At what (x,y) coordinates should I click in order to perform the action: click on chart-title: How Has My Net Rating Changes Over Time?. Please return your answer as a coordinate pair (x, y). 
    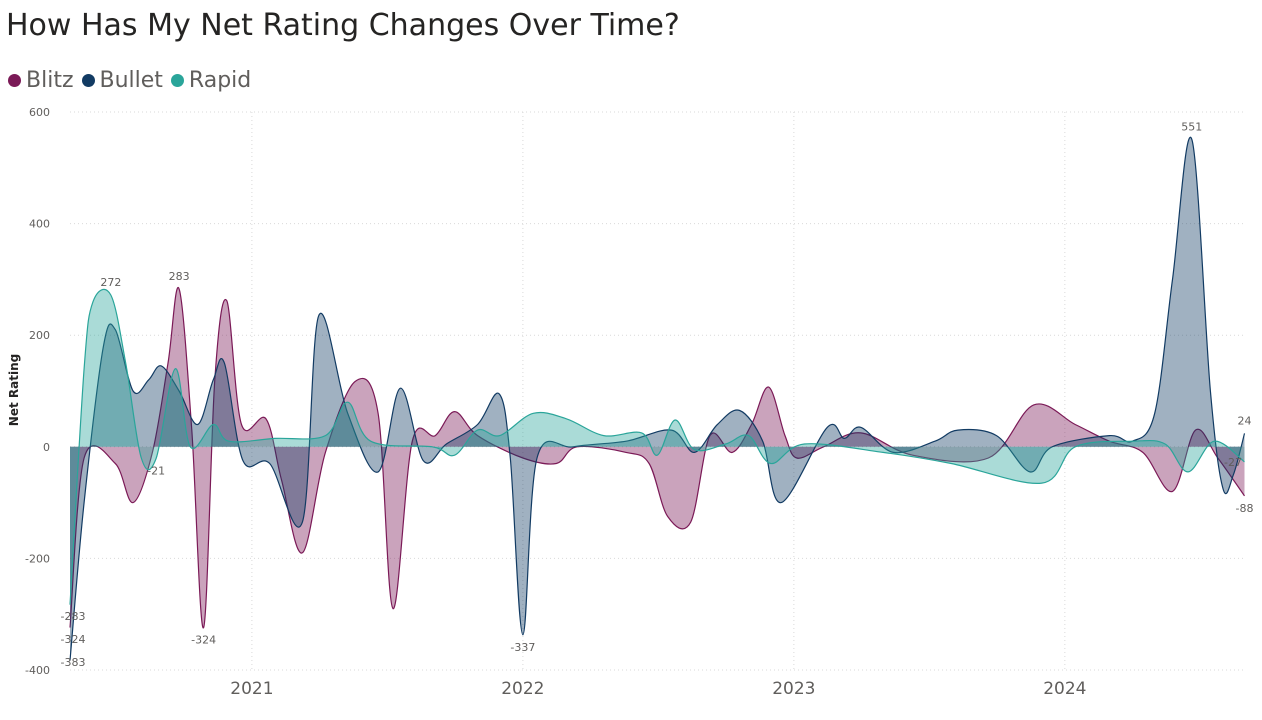
    Looking at the image, I should click on (343, 25).